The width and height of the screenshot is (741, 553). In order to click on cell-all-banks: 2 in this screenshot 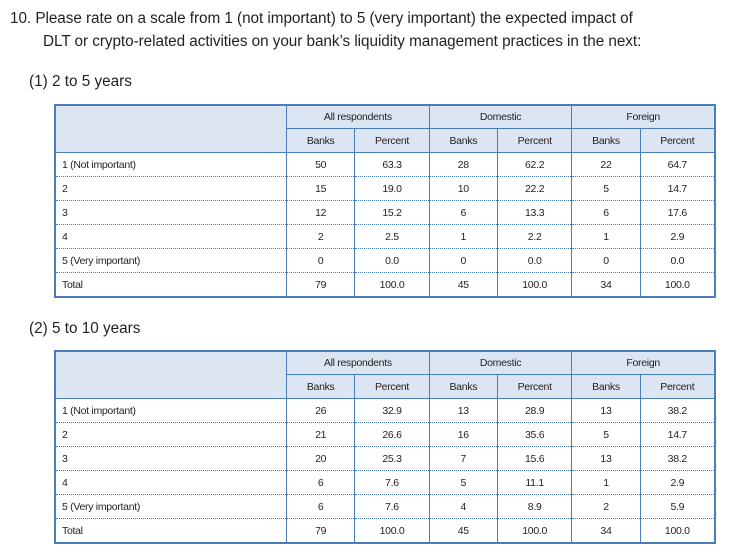, I will do `click(321, 236)`.